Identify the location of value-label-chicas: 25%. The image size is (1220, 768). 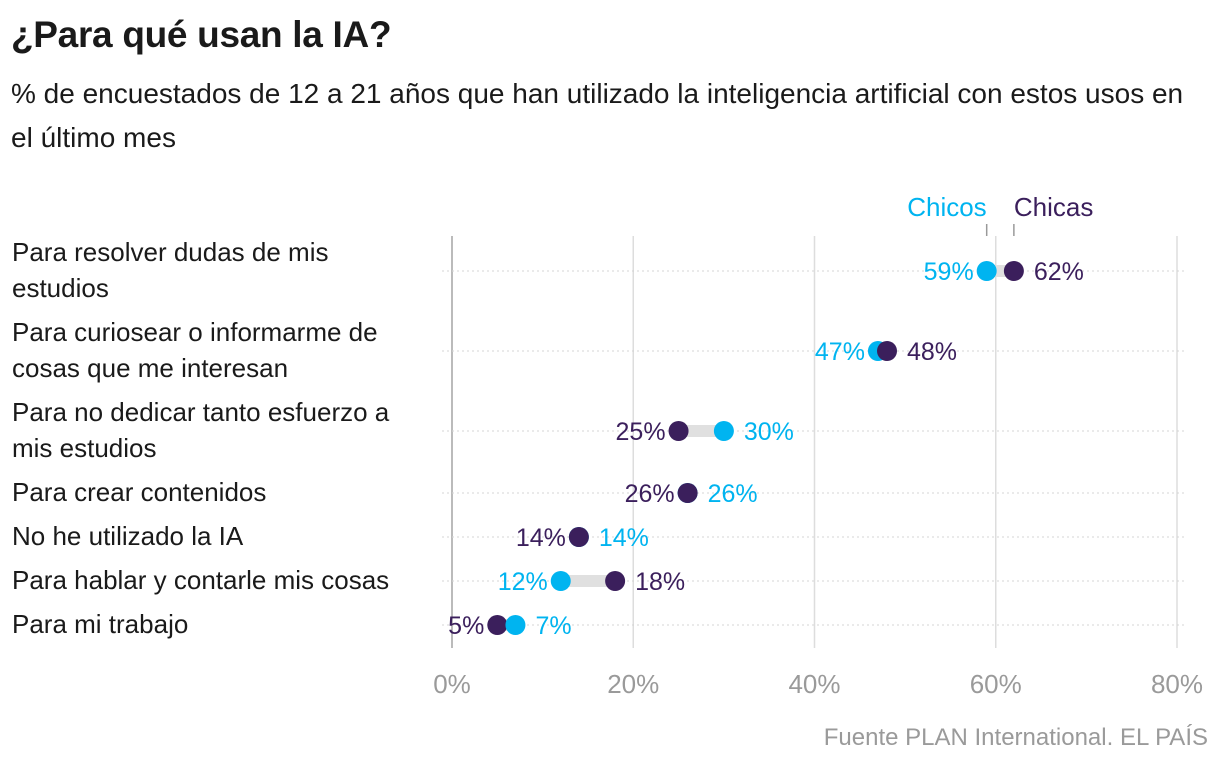
(641, 432).